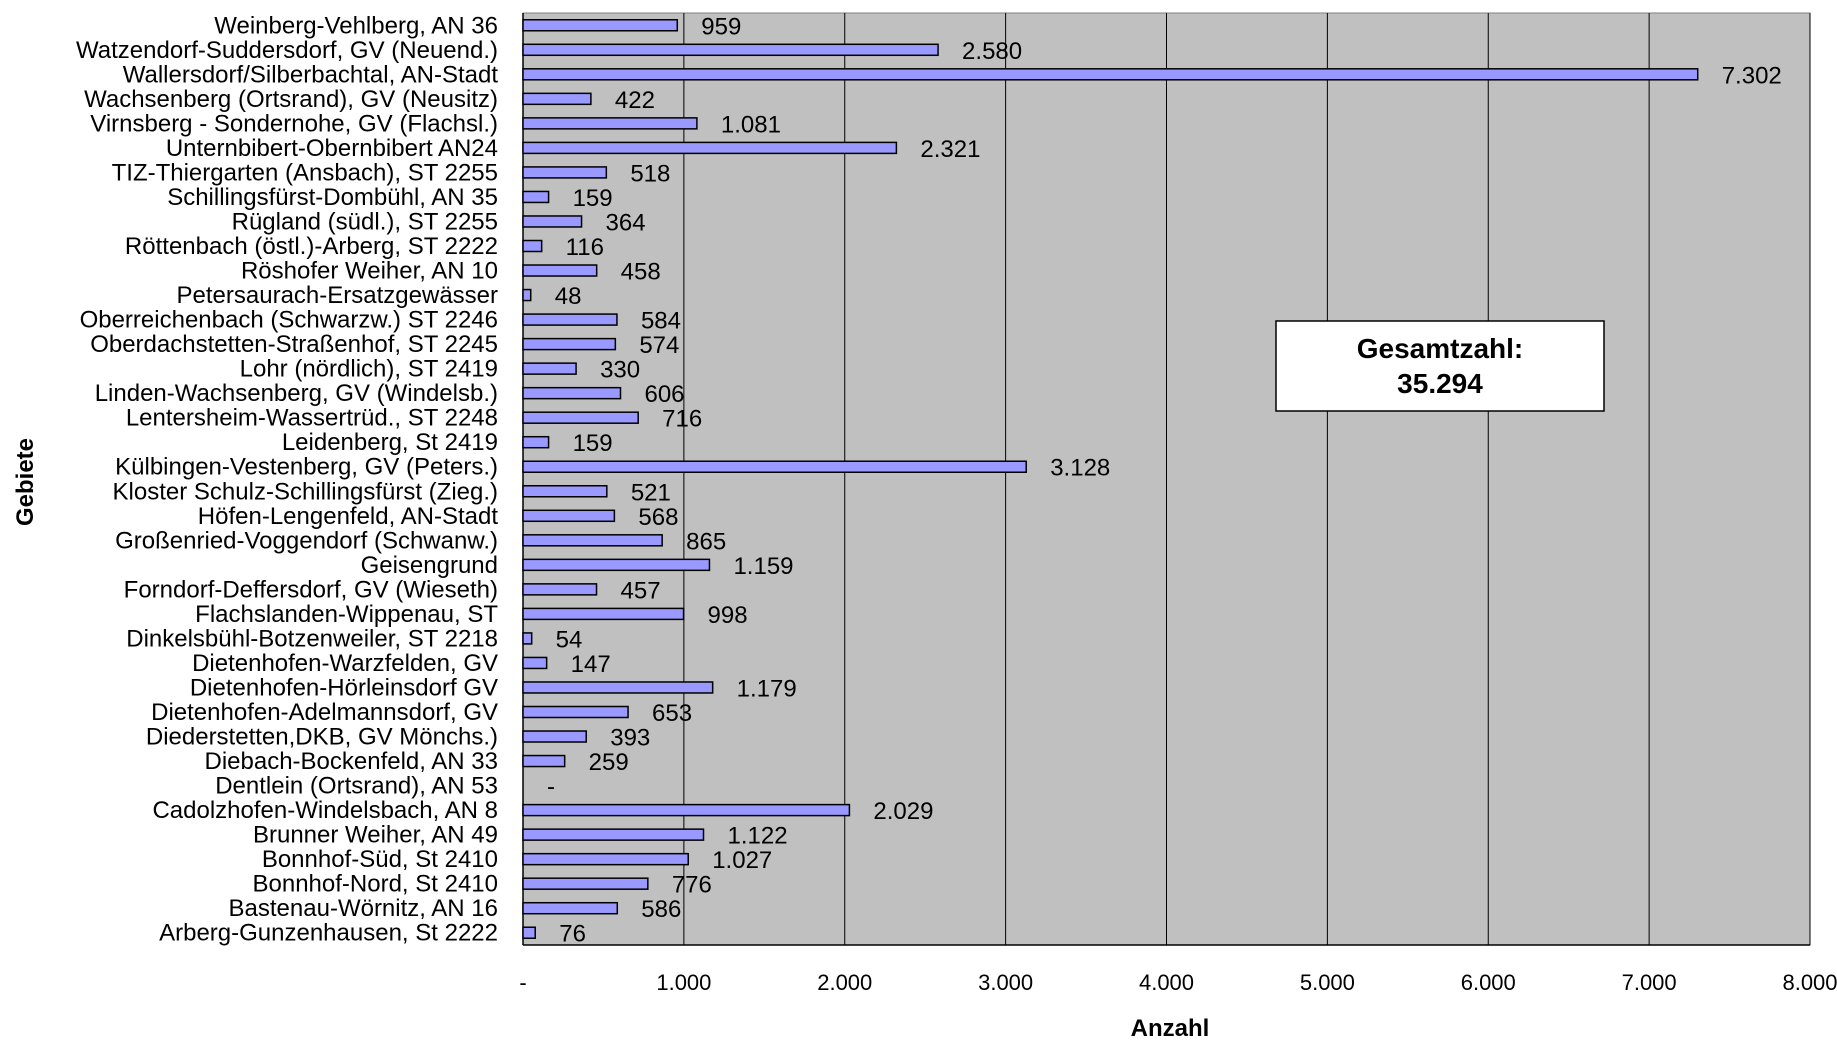  What do you see at coordinates (758, 836) in the screenshot?
I see `value-label: 1.122` at bounding box center [758, 836].